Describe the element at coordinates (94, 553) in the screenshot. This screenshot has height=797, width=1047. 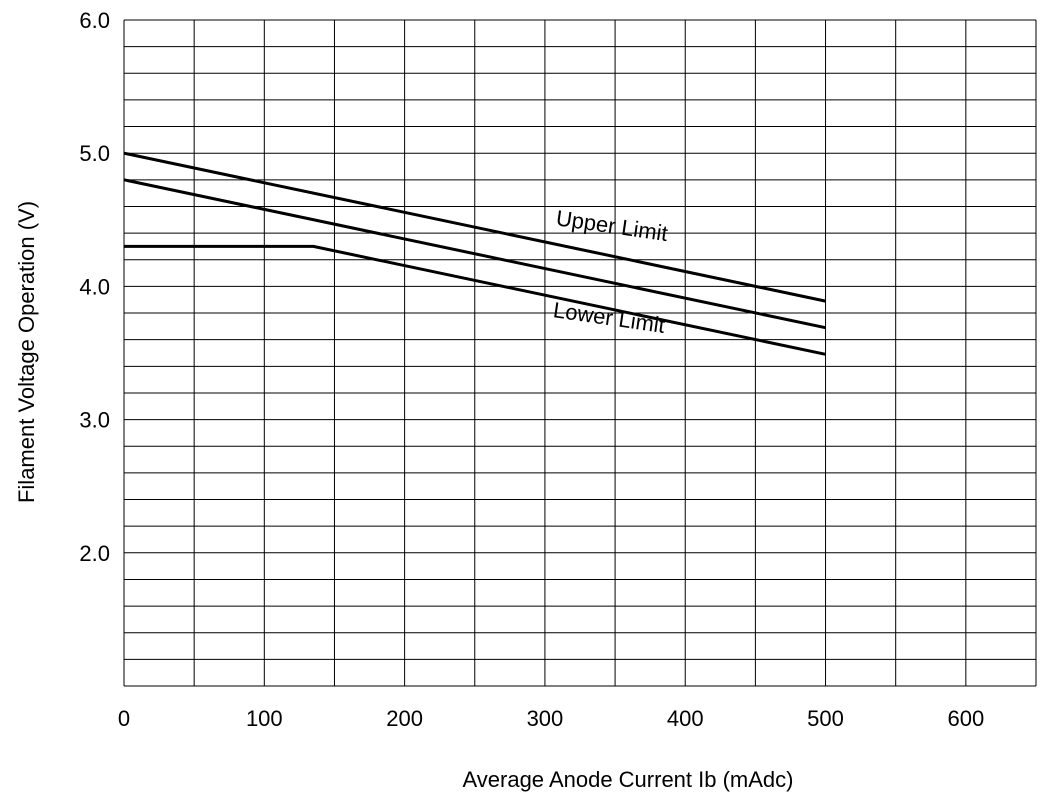
I see `y-tick-label: 2.0` at that location.